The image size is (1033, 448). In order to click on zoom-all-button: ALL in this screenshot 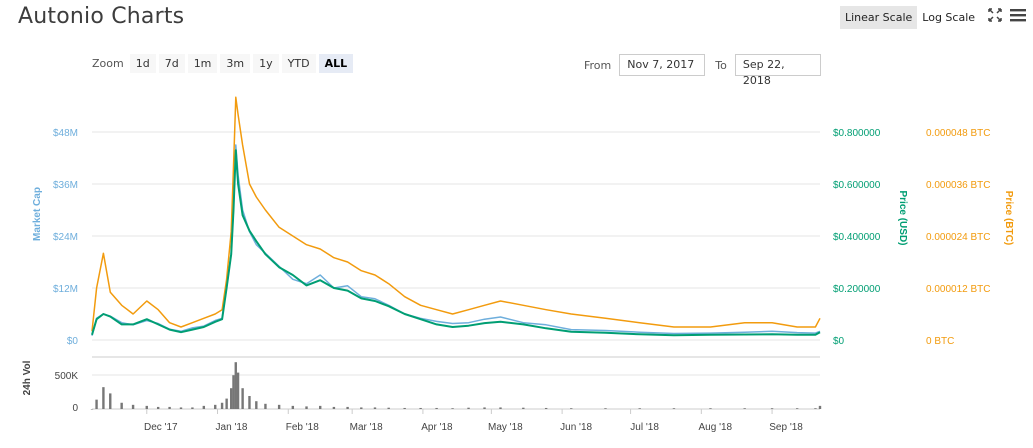, I will do `click(336, 63)`.